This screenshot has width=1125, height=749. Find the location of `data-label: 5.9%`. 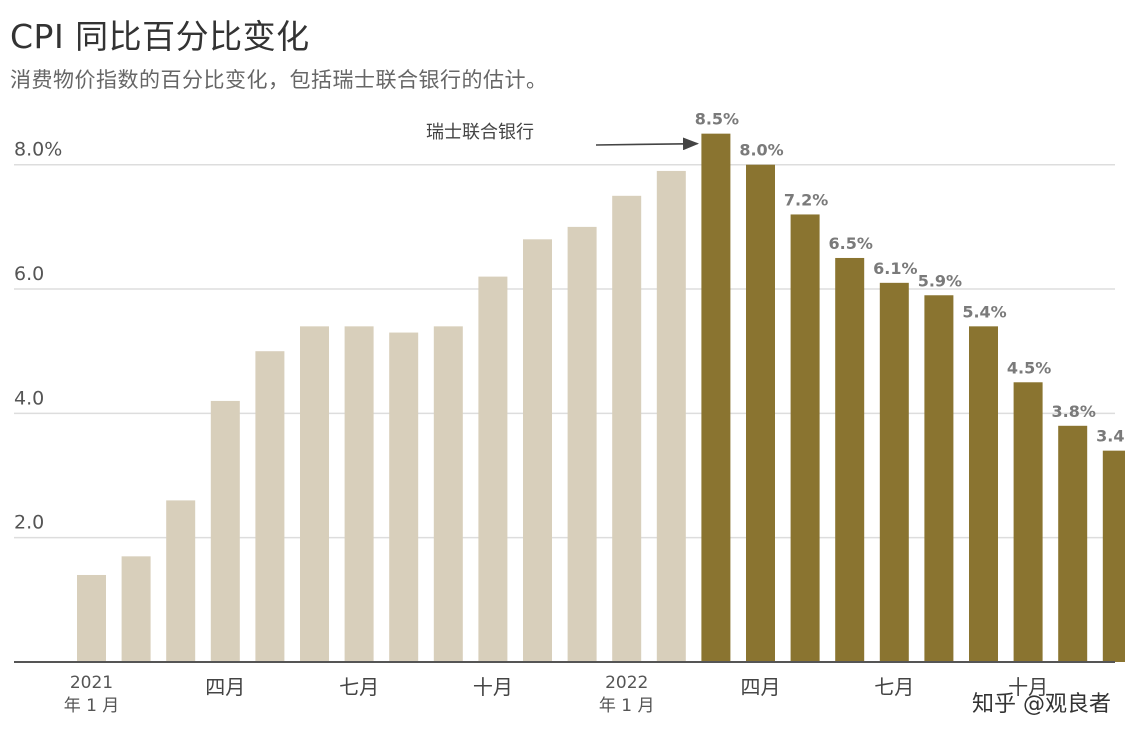

data-label: 5.9% is located at coordinates (940, 280).